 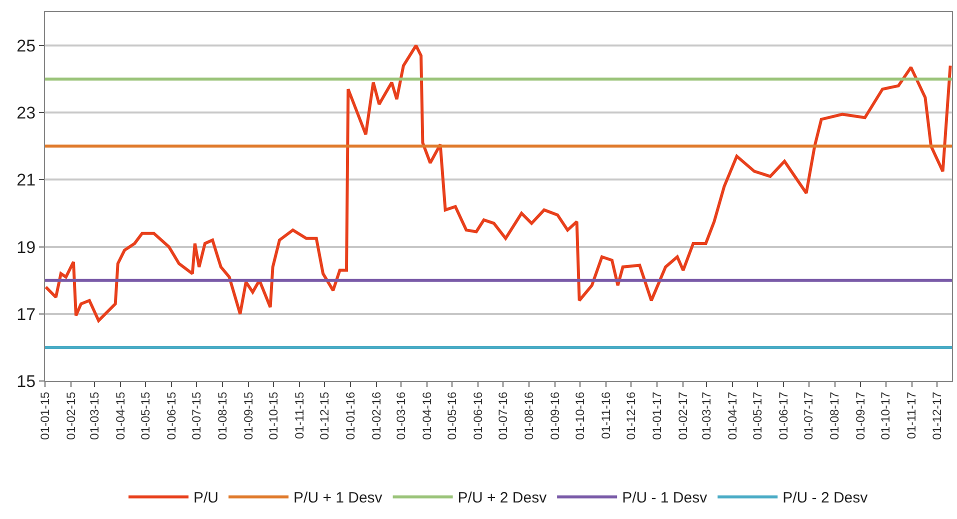 I want to click on x-tick-label: 01-08-15, so click(x=222, y=415).